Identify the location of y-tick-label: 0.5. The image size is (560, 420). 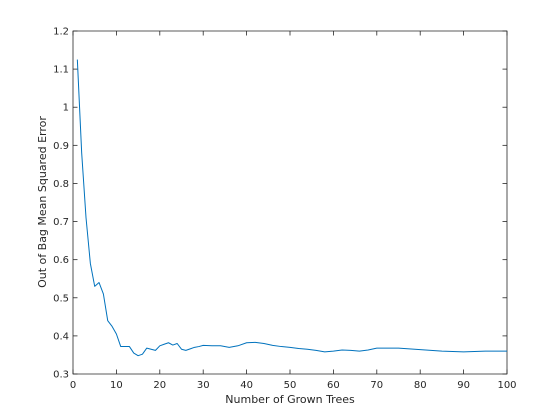
(61, 298).